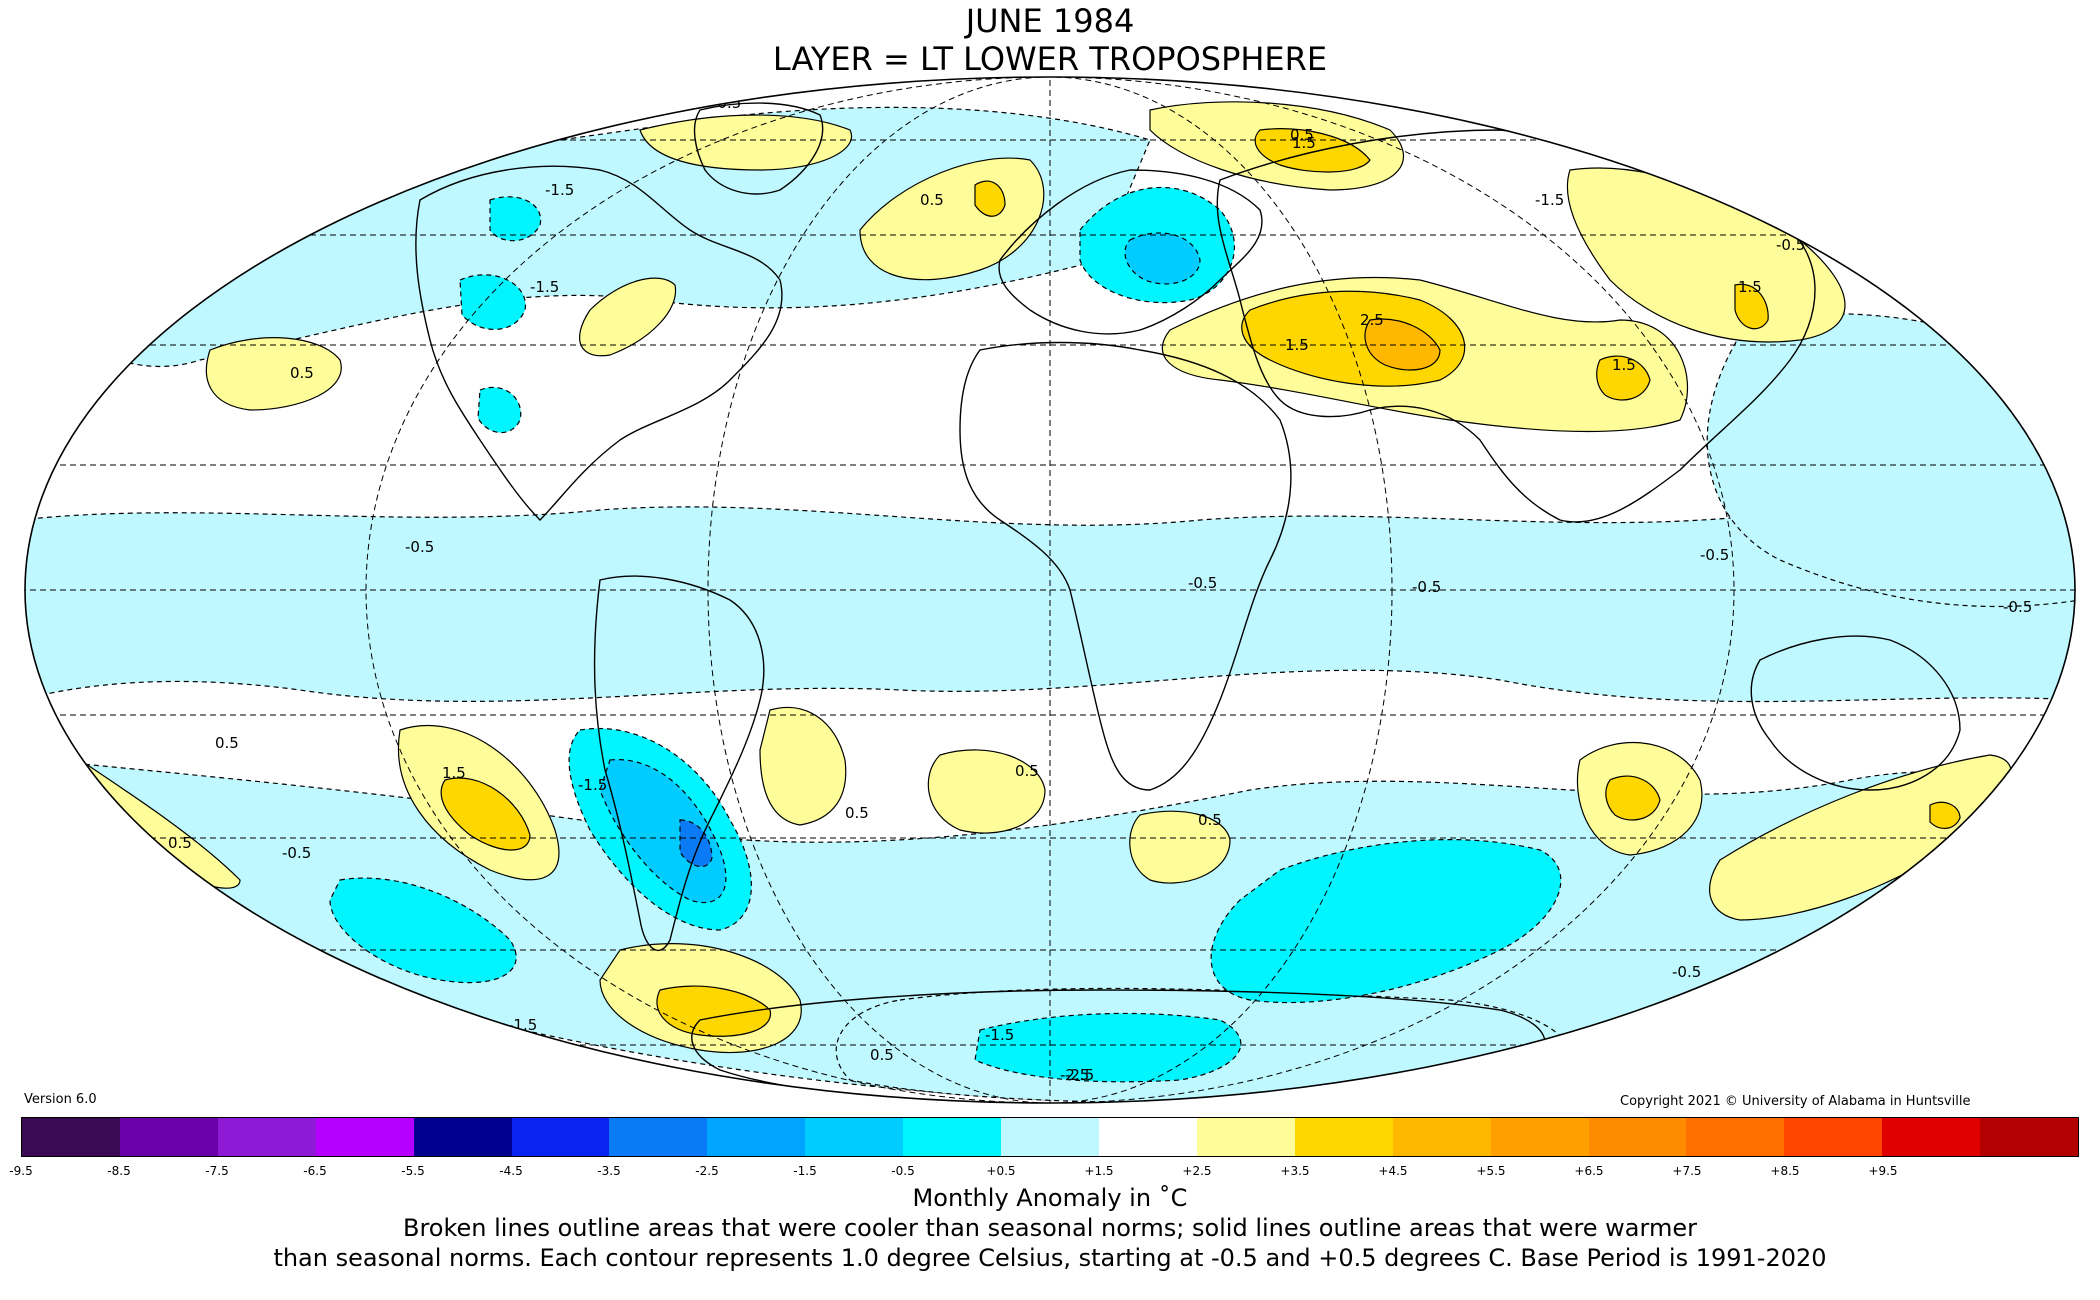 The image size is (2100, 1300). What do you see at coordinates (315, 1171) in the screenshot?
I see `colorbar-tick-label: -6.5` at bounding box center [315, 1171].